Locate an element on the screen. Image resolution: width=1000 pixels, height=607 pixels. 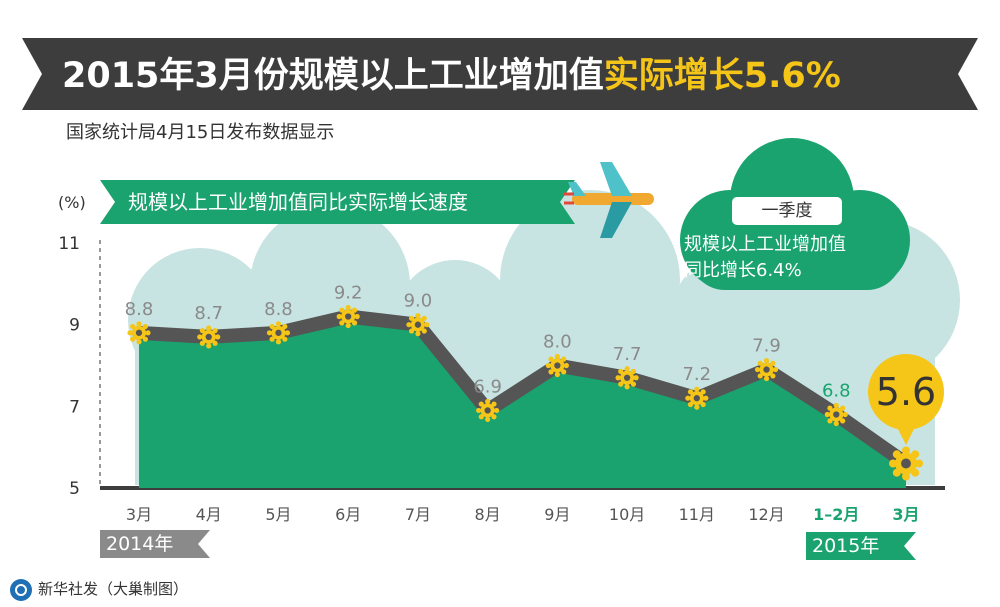
x-tick-1: 4月 is located at coordinates (209, 514).